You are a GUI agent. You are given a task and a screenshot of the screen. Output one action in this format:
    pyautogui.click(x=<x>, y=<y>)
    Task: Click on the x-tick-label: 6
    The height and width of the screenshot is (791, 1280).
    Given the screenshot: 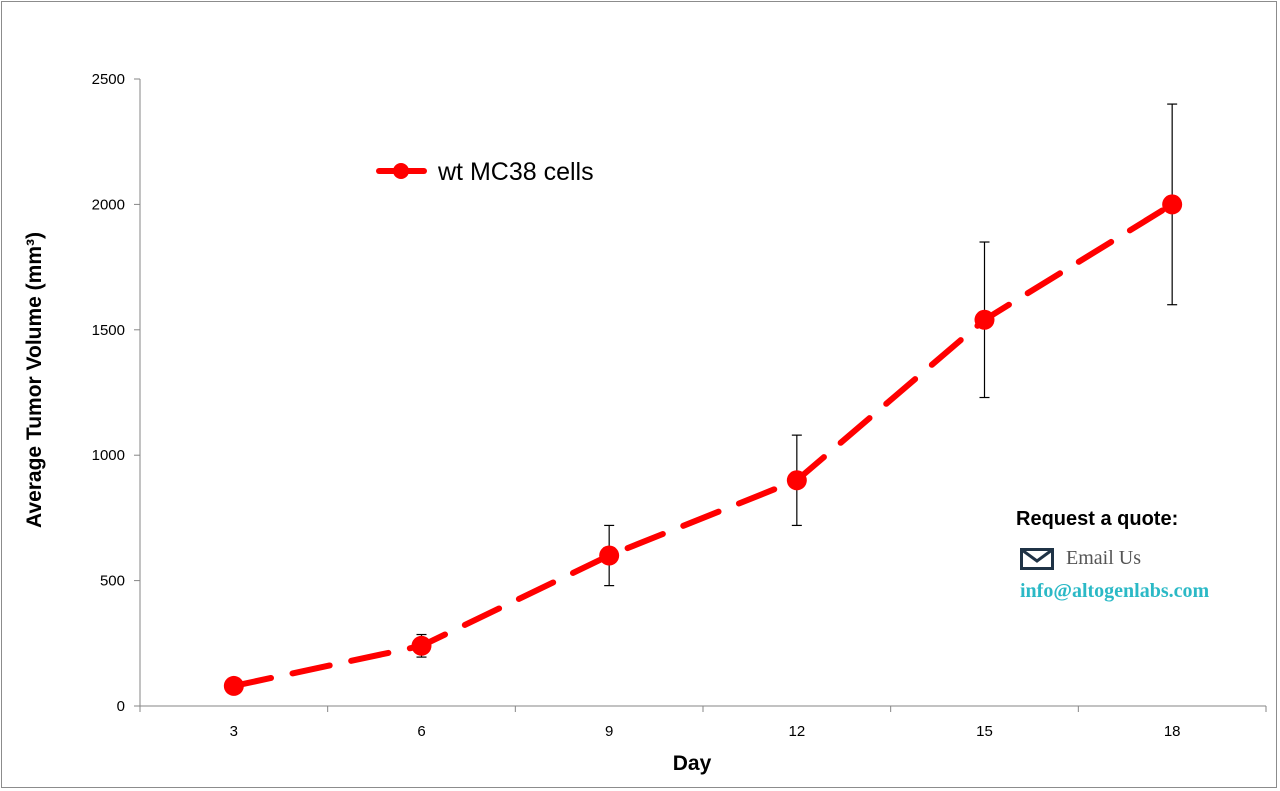 What is the action you would take?
    pyautogui.click(x=421, y=731)
    